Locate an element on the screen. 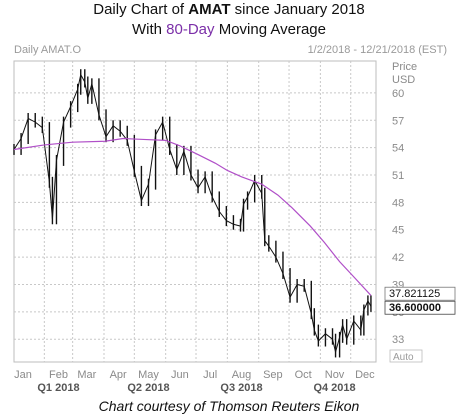 The width and height of the screenshot is (458, 420). price-last-value-box is located at coordinates (420, 307).